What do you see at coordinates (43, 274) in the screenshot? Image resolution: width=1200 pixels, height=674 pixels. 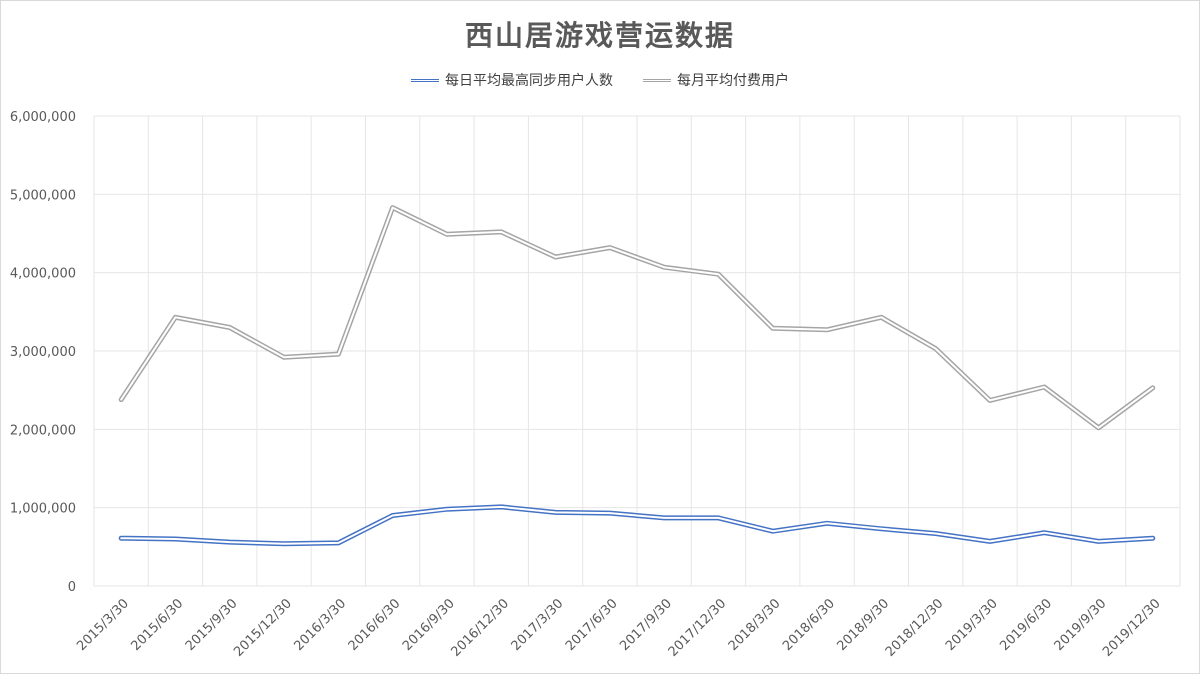 I see `y-tick-label: 4,000,000` at bounding box center [43, 274].